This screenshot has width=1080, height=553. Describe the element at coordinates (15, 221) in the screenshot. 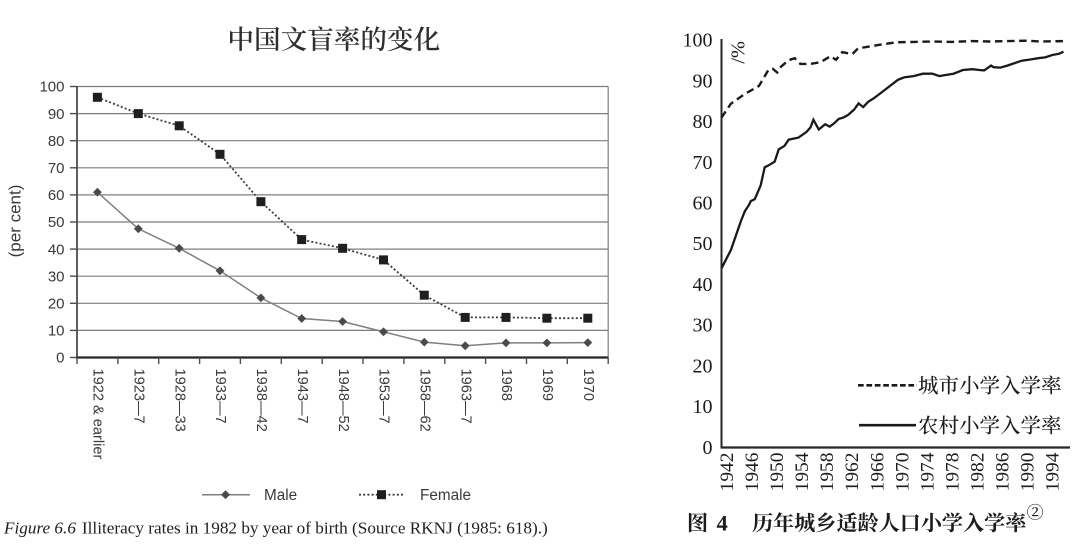

I see `svg-text: (per cent)` at that location.